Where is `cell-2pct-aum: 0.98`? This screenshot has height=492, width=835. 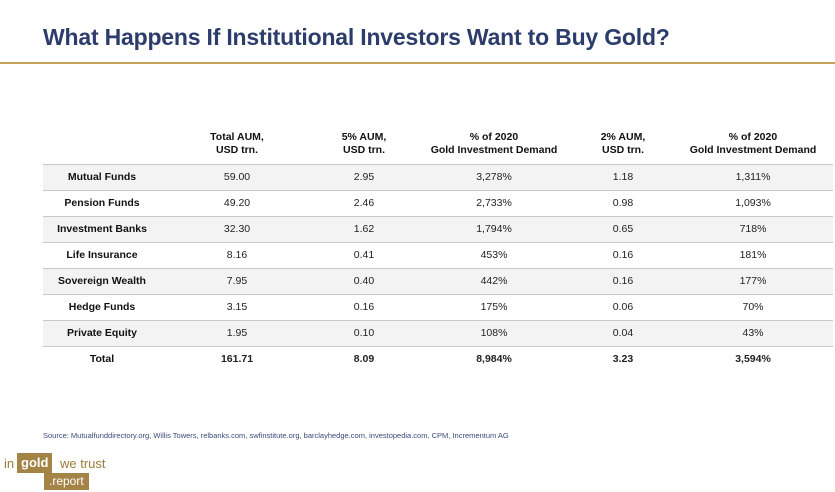
cell-2pct-aum: 0.98 is located at coordinates (623, 203).